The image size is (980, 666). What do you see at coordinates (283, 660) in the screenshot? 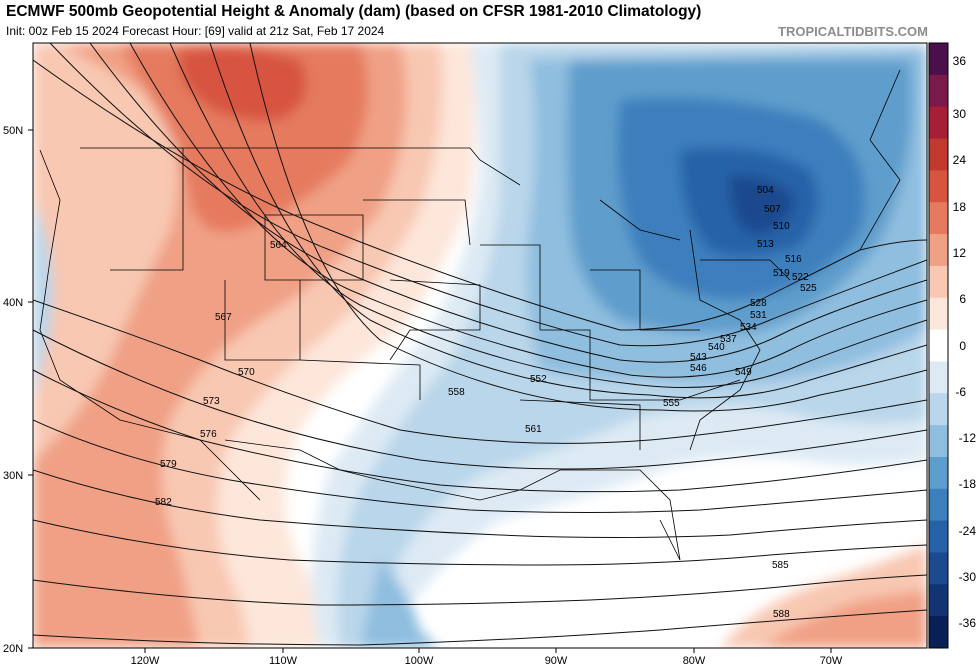
I see `lon-label: 110W` at bounding box center [283, 660].